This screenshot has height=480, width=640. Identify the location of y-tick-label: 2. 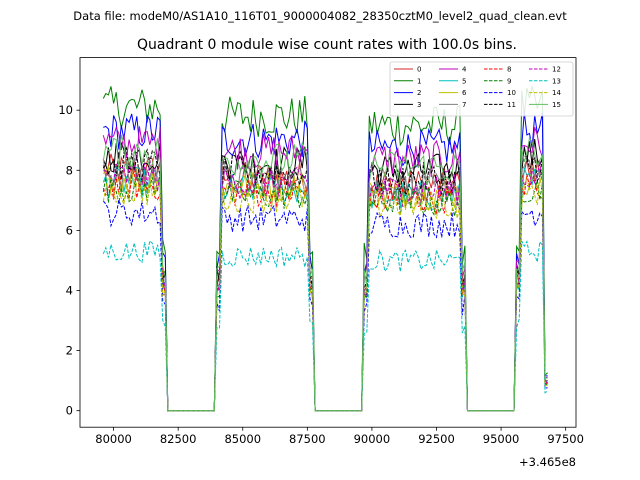
(69, 351).